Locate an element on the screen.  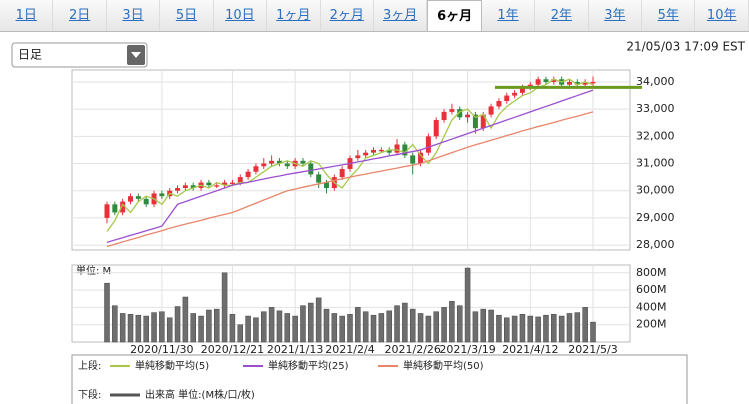
y-tick-label: 800M is located at coordinates (651, 272).